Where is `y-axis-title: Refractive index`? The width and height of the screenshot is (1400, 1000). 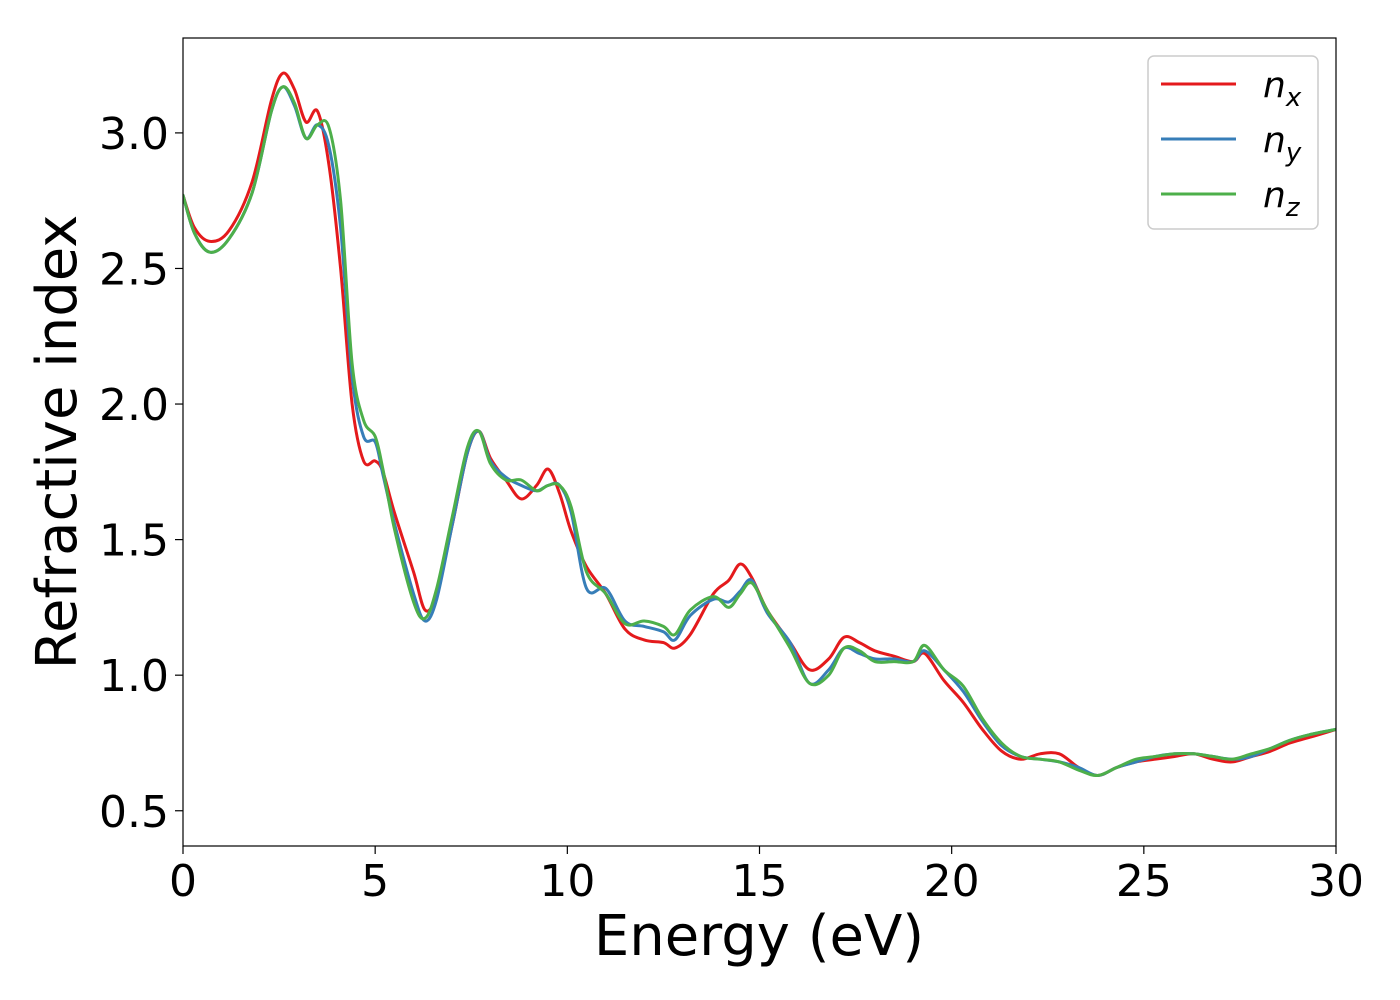
y-axis-title: Refractive index is located at coordinates (57, 442).